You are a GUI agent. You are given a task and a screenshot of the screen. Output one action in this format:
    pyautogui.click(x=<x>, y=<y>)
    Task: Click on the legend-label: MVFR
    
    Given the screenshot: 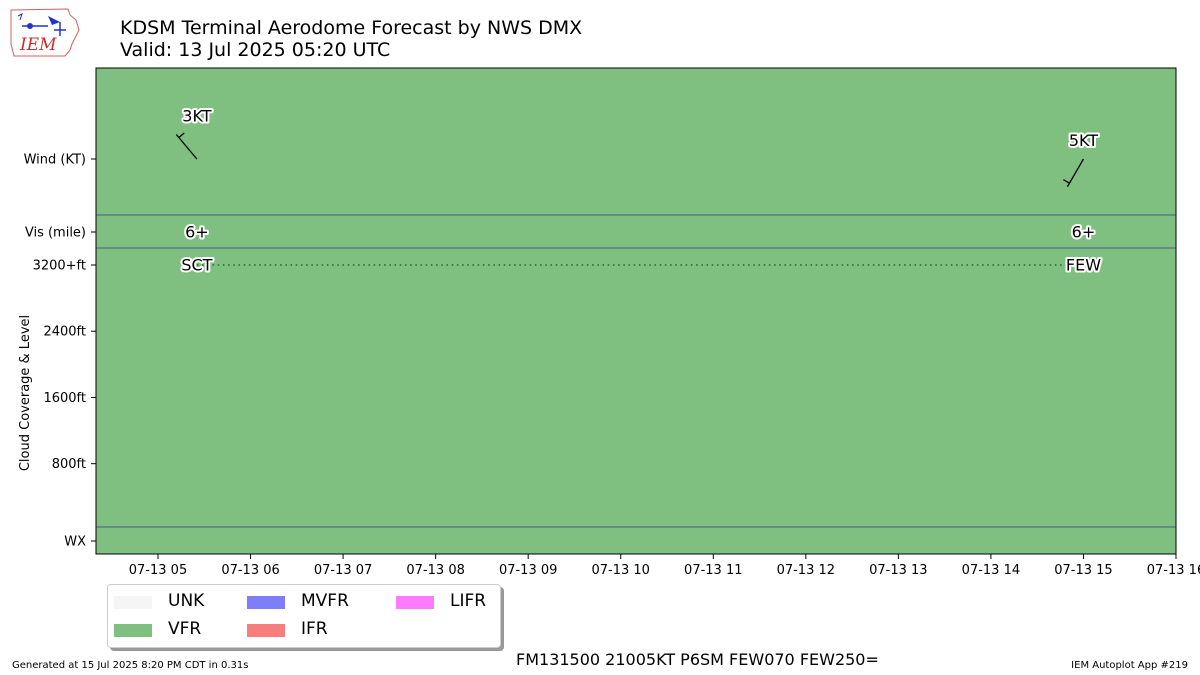 What is the action you would take?
    pyautogui.click(x=325, y=601)
    